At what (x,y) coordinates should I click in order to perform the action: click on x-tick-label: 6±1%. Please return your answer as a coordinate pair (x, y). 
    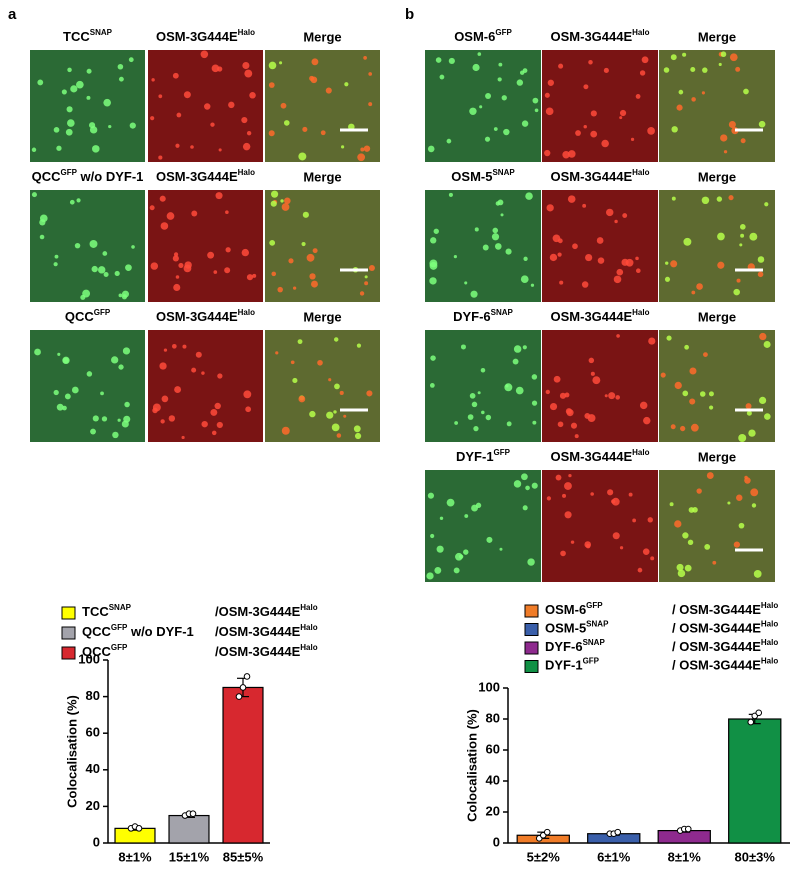
    Looking at the image, I should click on (614, 856).